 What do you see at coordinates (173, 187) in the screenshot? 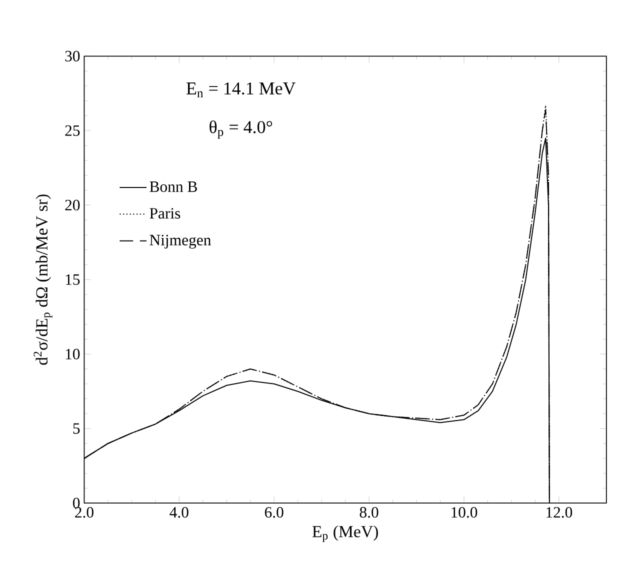
I see `legend-label: Bonn B` at bounding box center [173, 187].